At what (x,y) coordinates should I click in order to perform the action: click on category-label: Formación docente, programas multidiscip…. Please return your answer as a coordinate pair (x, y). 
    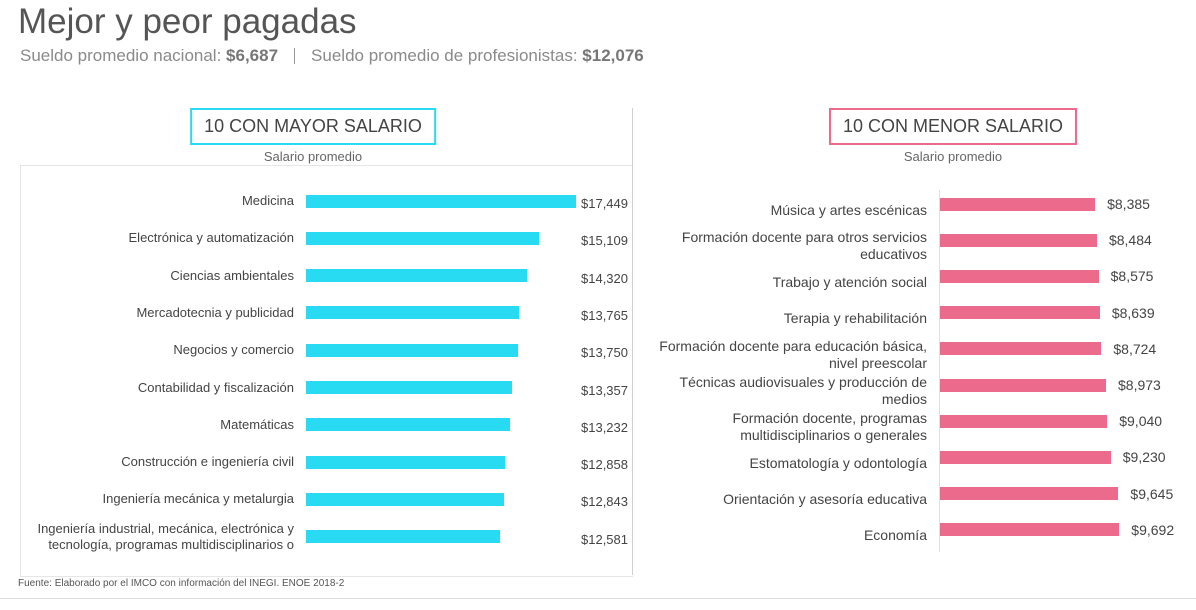
    Looking at the image, I should click on (829, 427).